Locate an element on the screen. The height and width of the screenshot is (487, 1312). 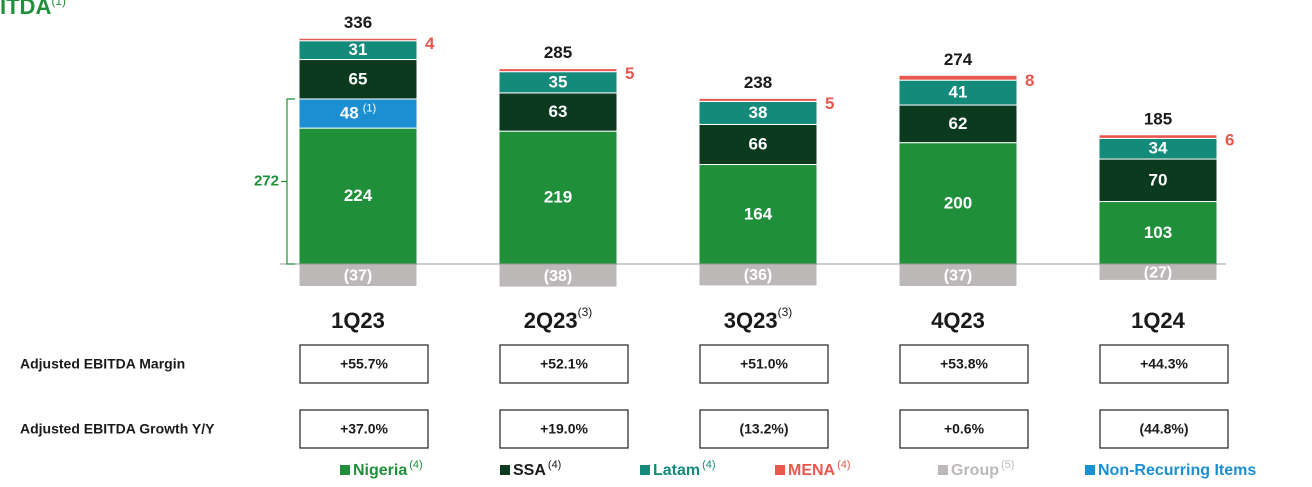
category-name: 1Q24 is located at coordinates (1158, 320).